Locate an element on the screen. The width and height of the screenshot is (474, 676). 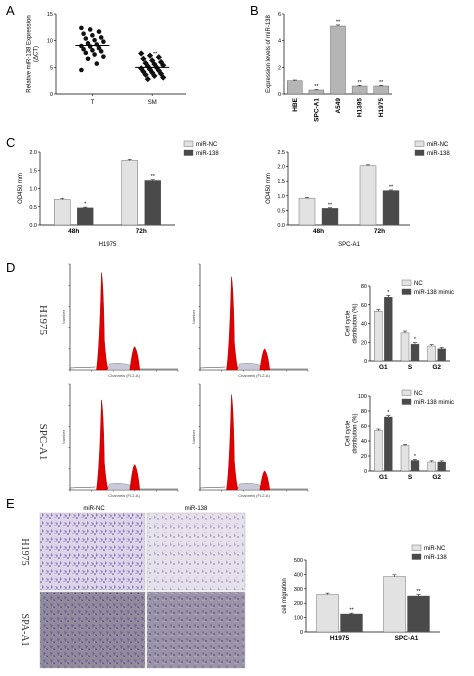
x-tick-label: T is located at coordinates (93, 103).